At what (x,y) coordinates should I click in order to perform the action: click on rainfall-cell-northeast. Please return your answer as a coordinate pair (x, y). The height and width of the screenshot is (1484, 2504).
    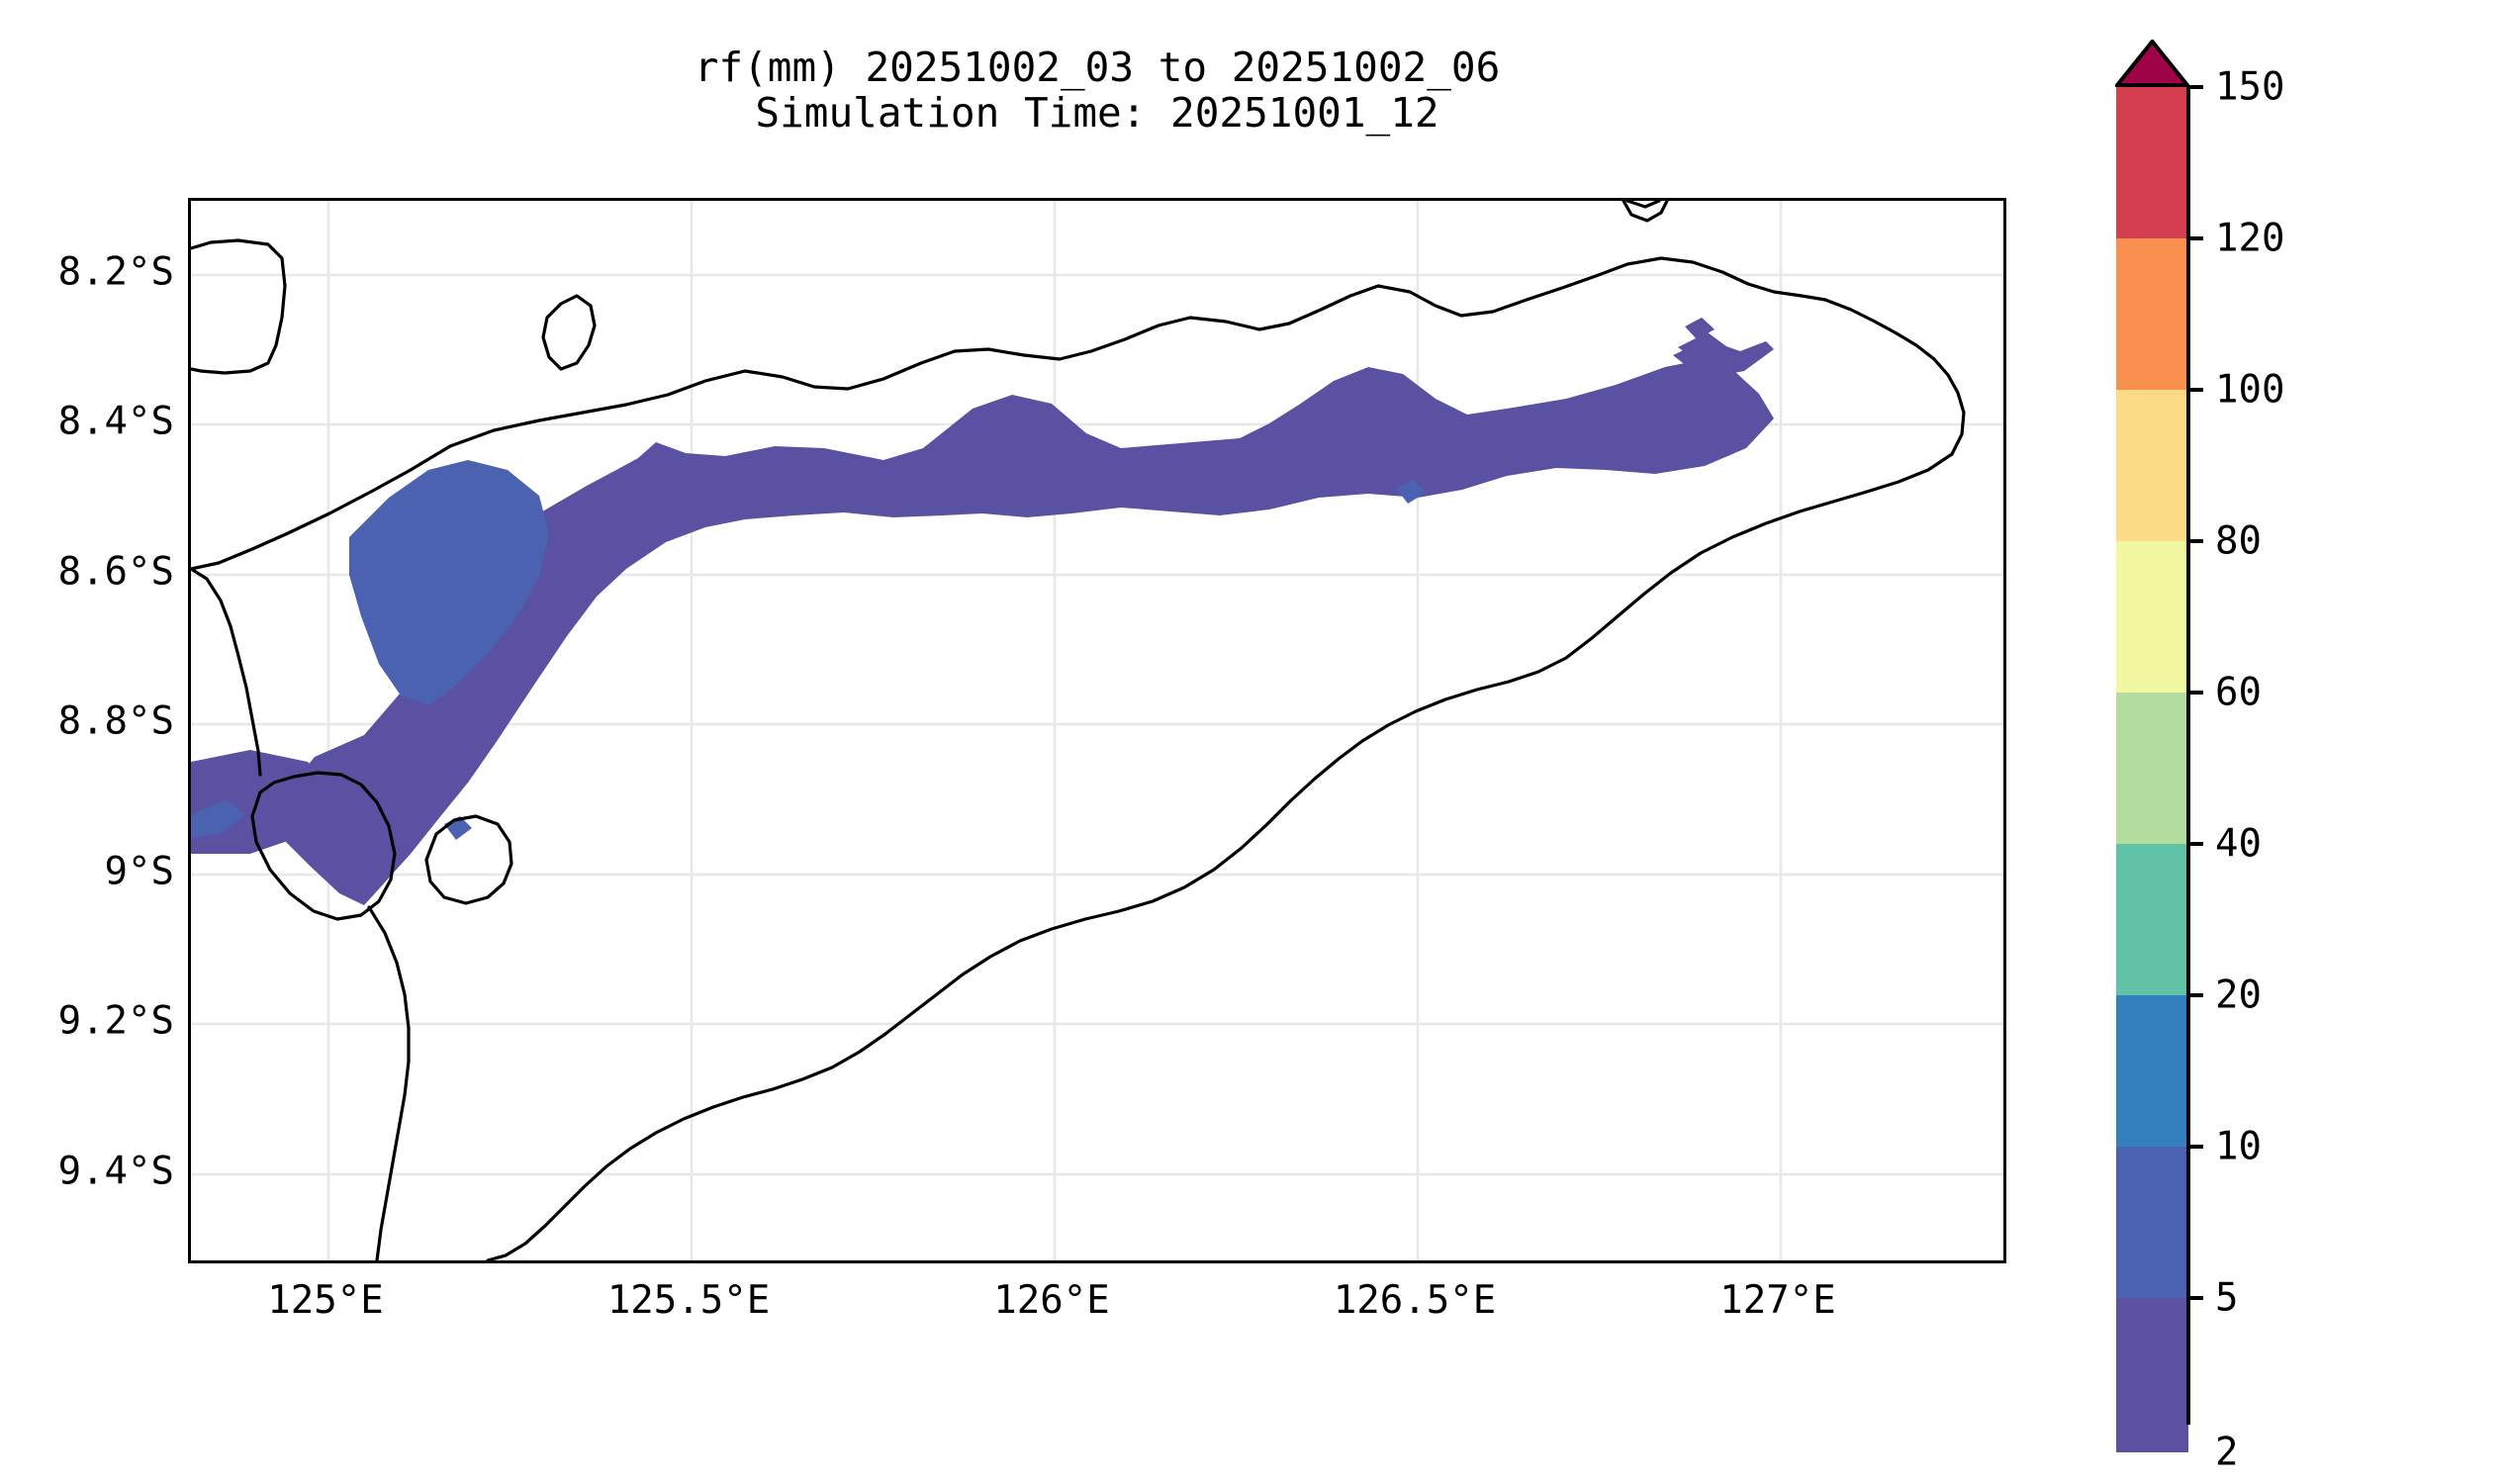
    Looking at the image, I should click on (1704, 348).